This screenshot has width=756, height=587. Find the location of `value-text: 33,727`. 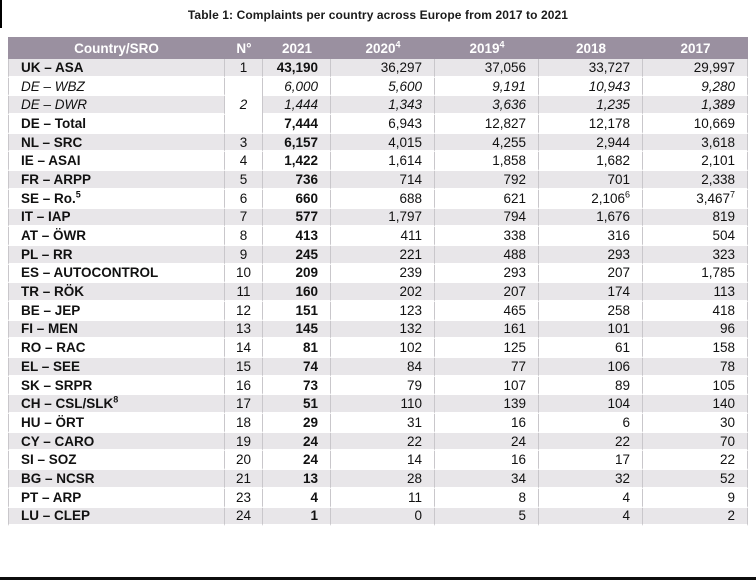

value-text: 33,727 is located at coordinates (609, 67).